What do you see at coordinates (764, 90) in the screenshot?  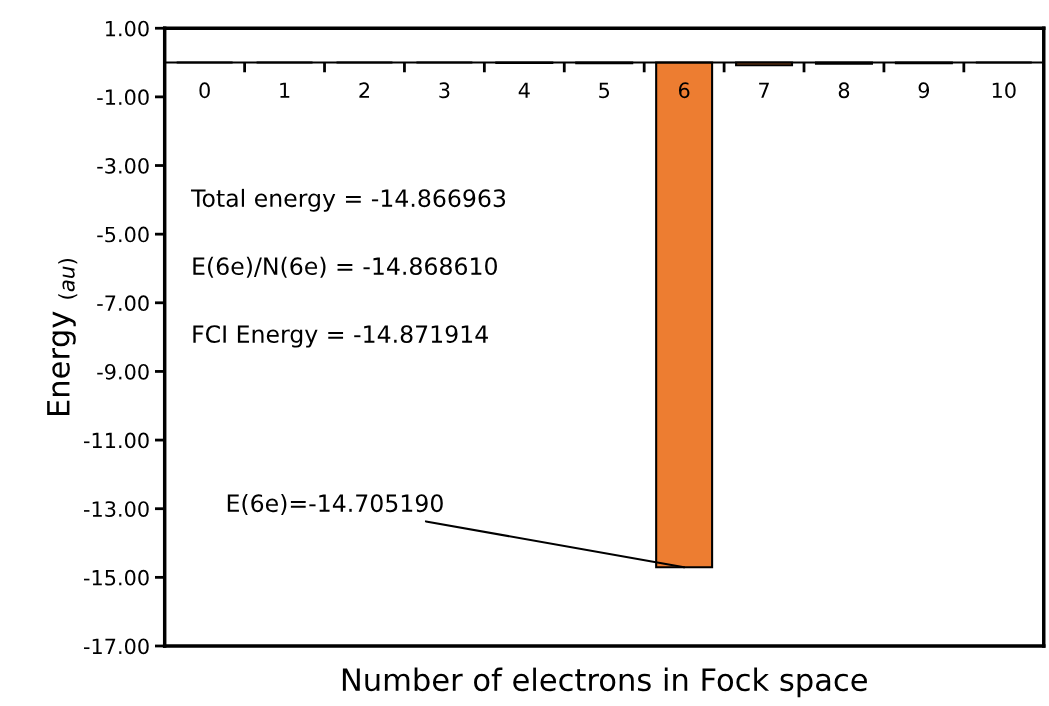 I see `x-tick-label: 7` at bounding box center [764, 90].